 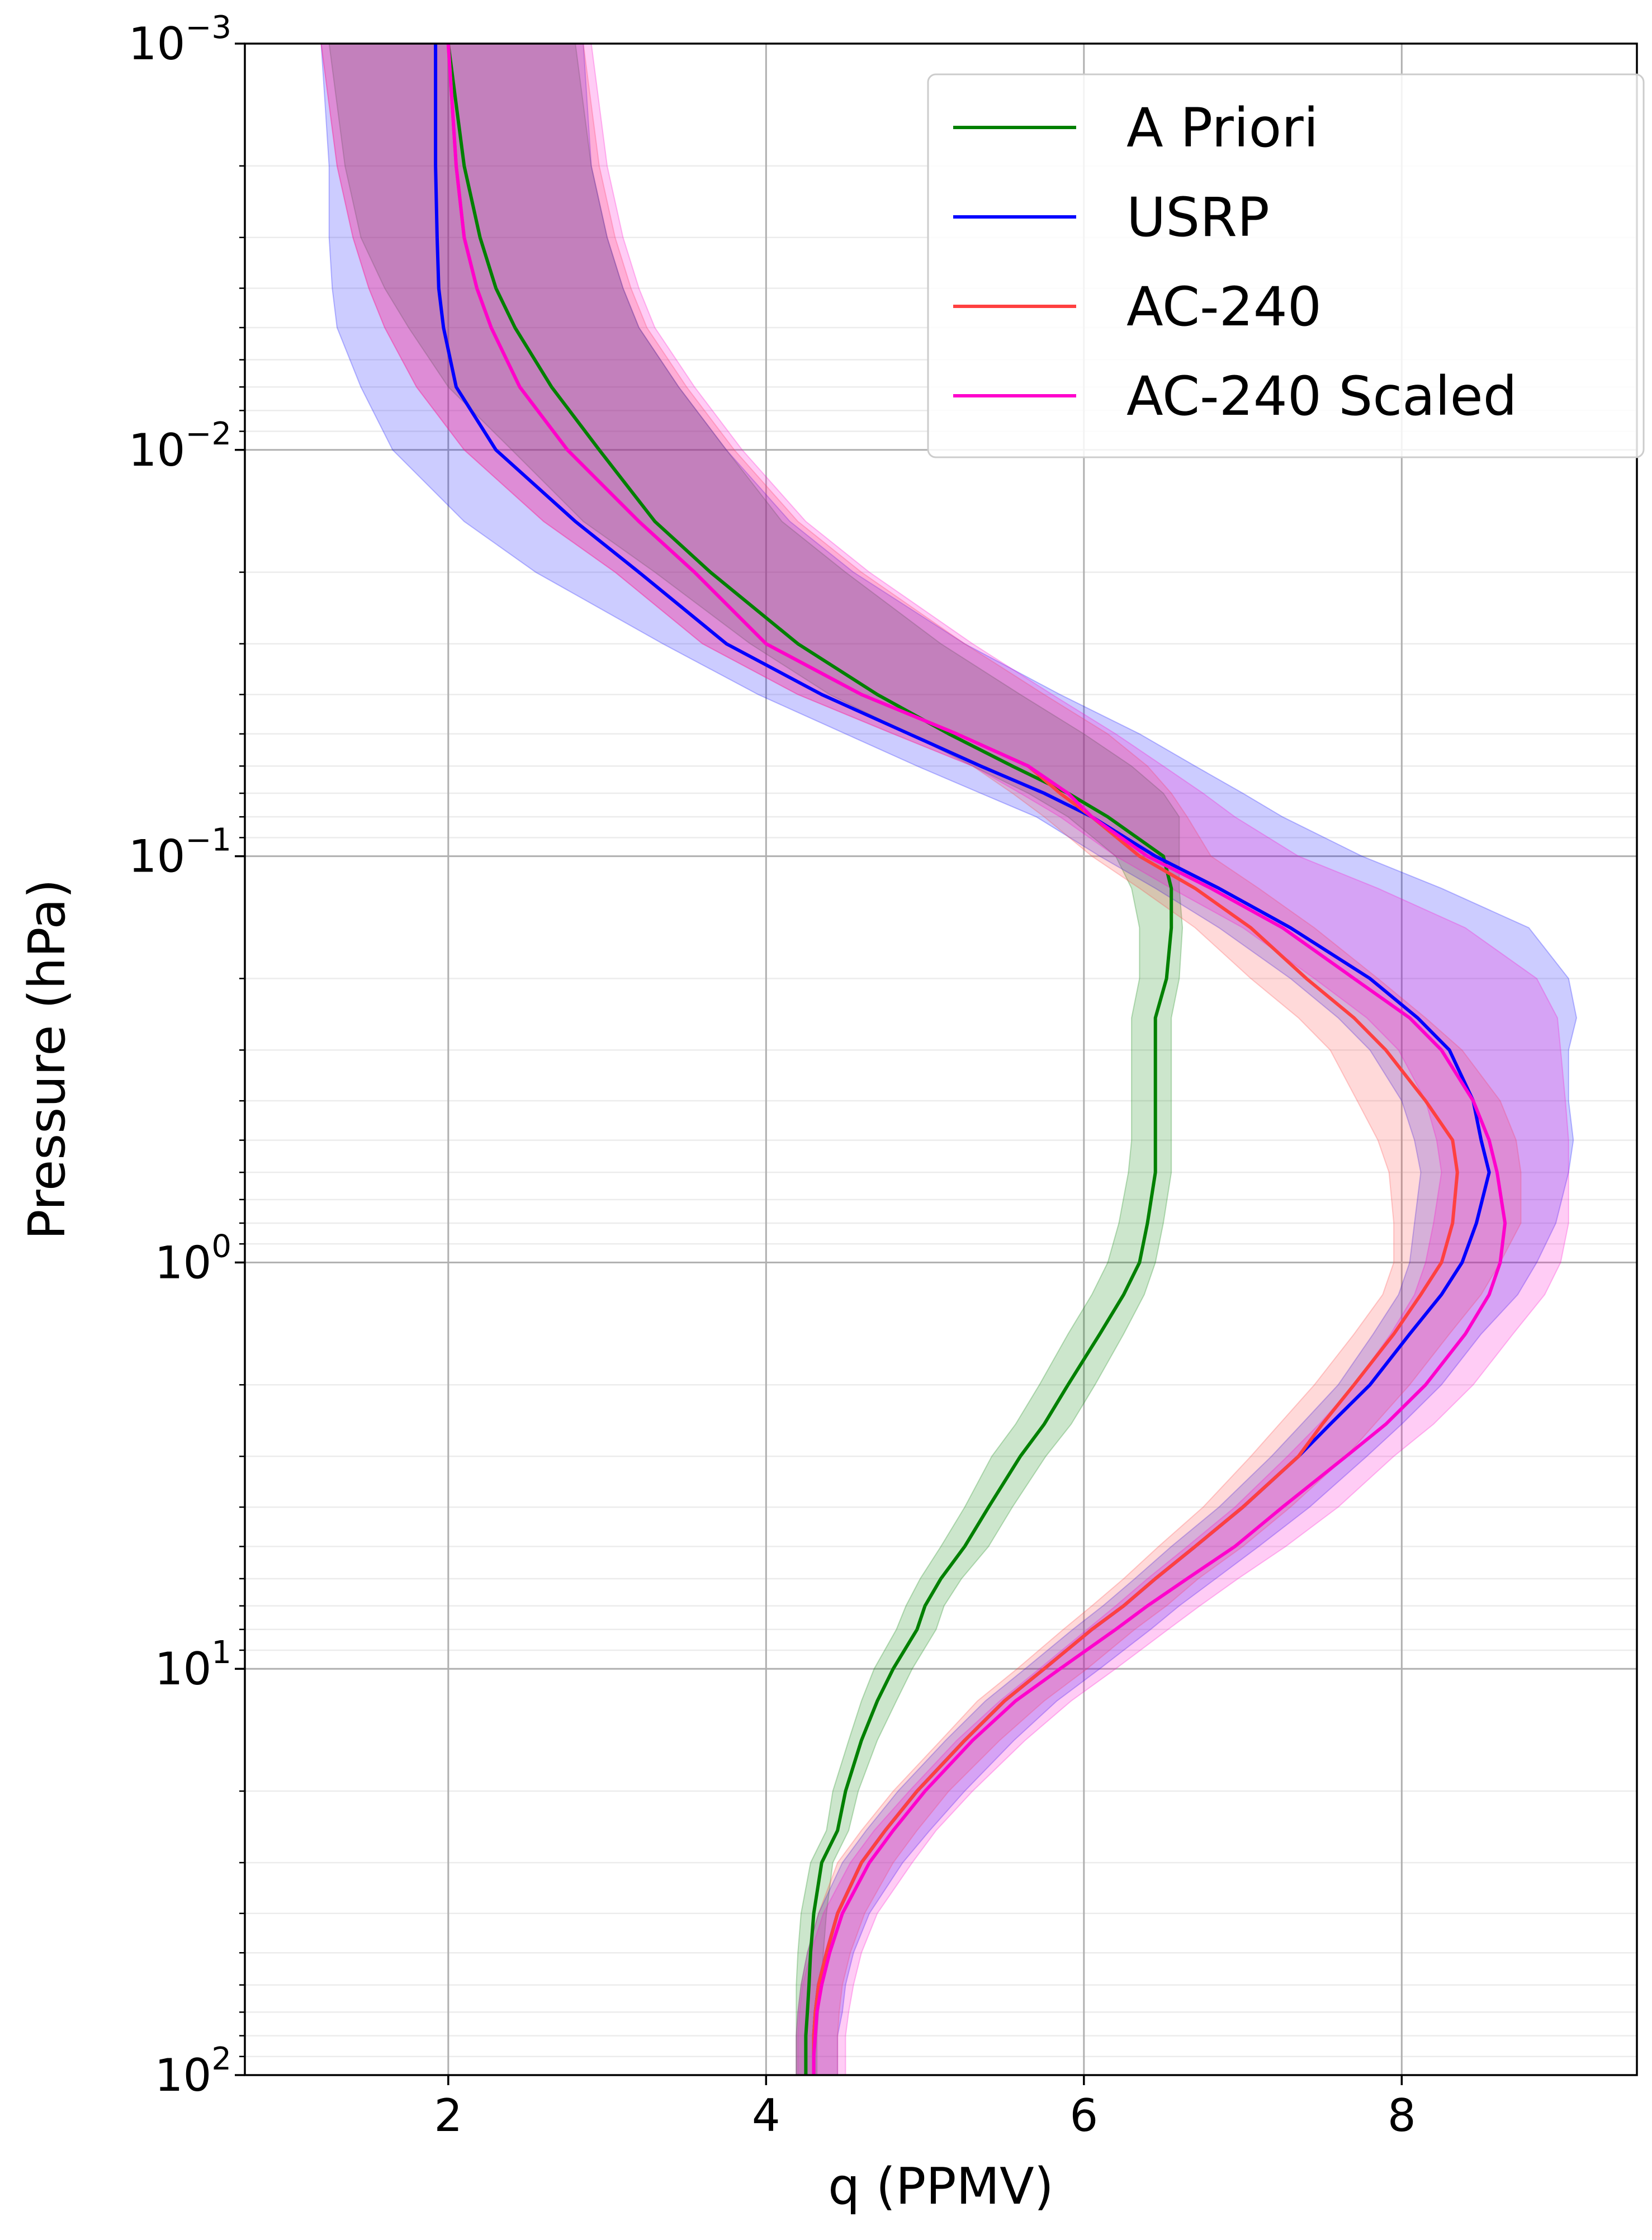 What do you see at coordinates (1224, 307) in the screenshot?
I see `legend-label-ac-240: AC-240` at bounding box center [1224, 307].